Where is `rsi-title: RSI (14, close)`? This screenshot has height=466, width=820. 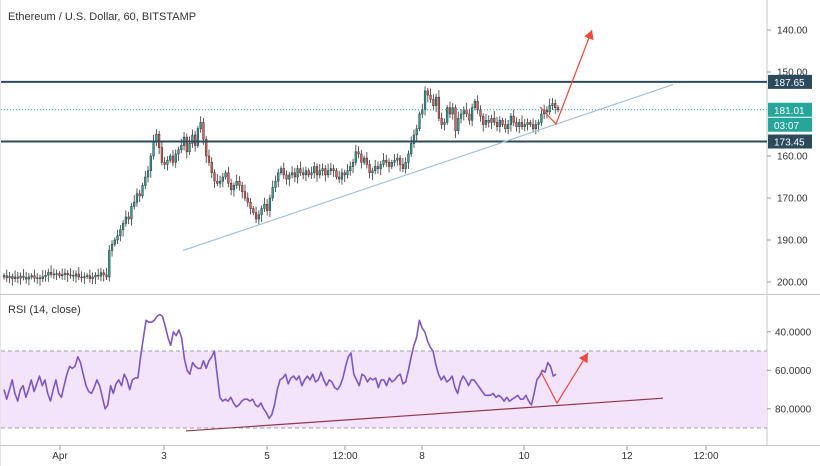 rsi-title: RSI (14, close) is located at coordinates (44, 310).